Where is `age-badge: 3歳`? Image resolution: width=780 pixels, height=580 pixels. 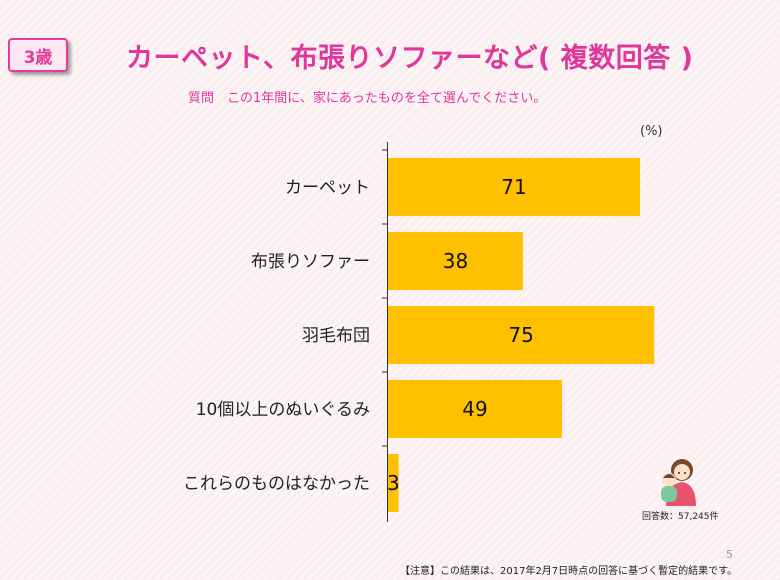 age-badge: 3歳 is located at coordinates (38, 55).